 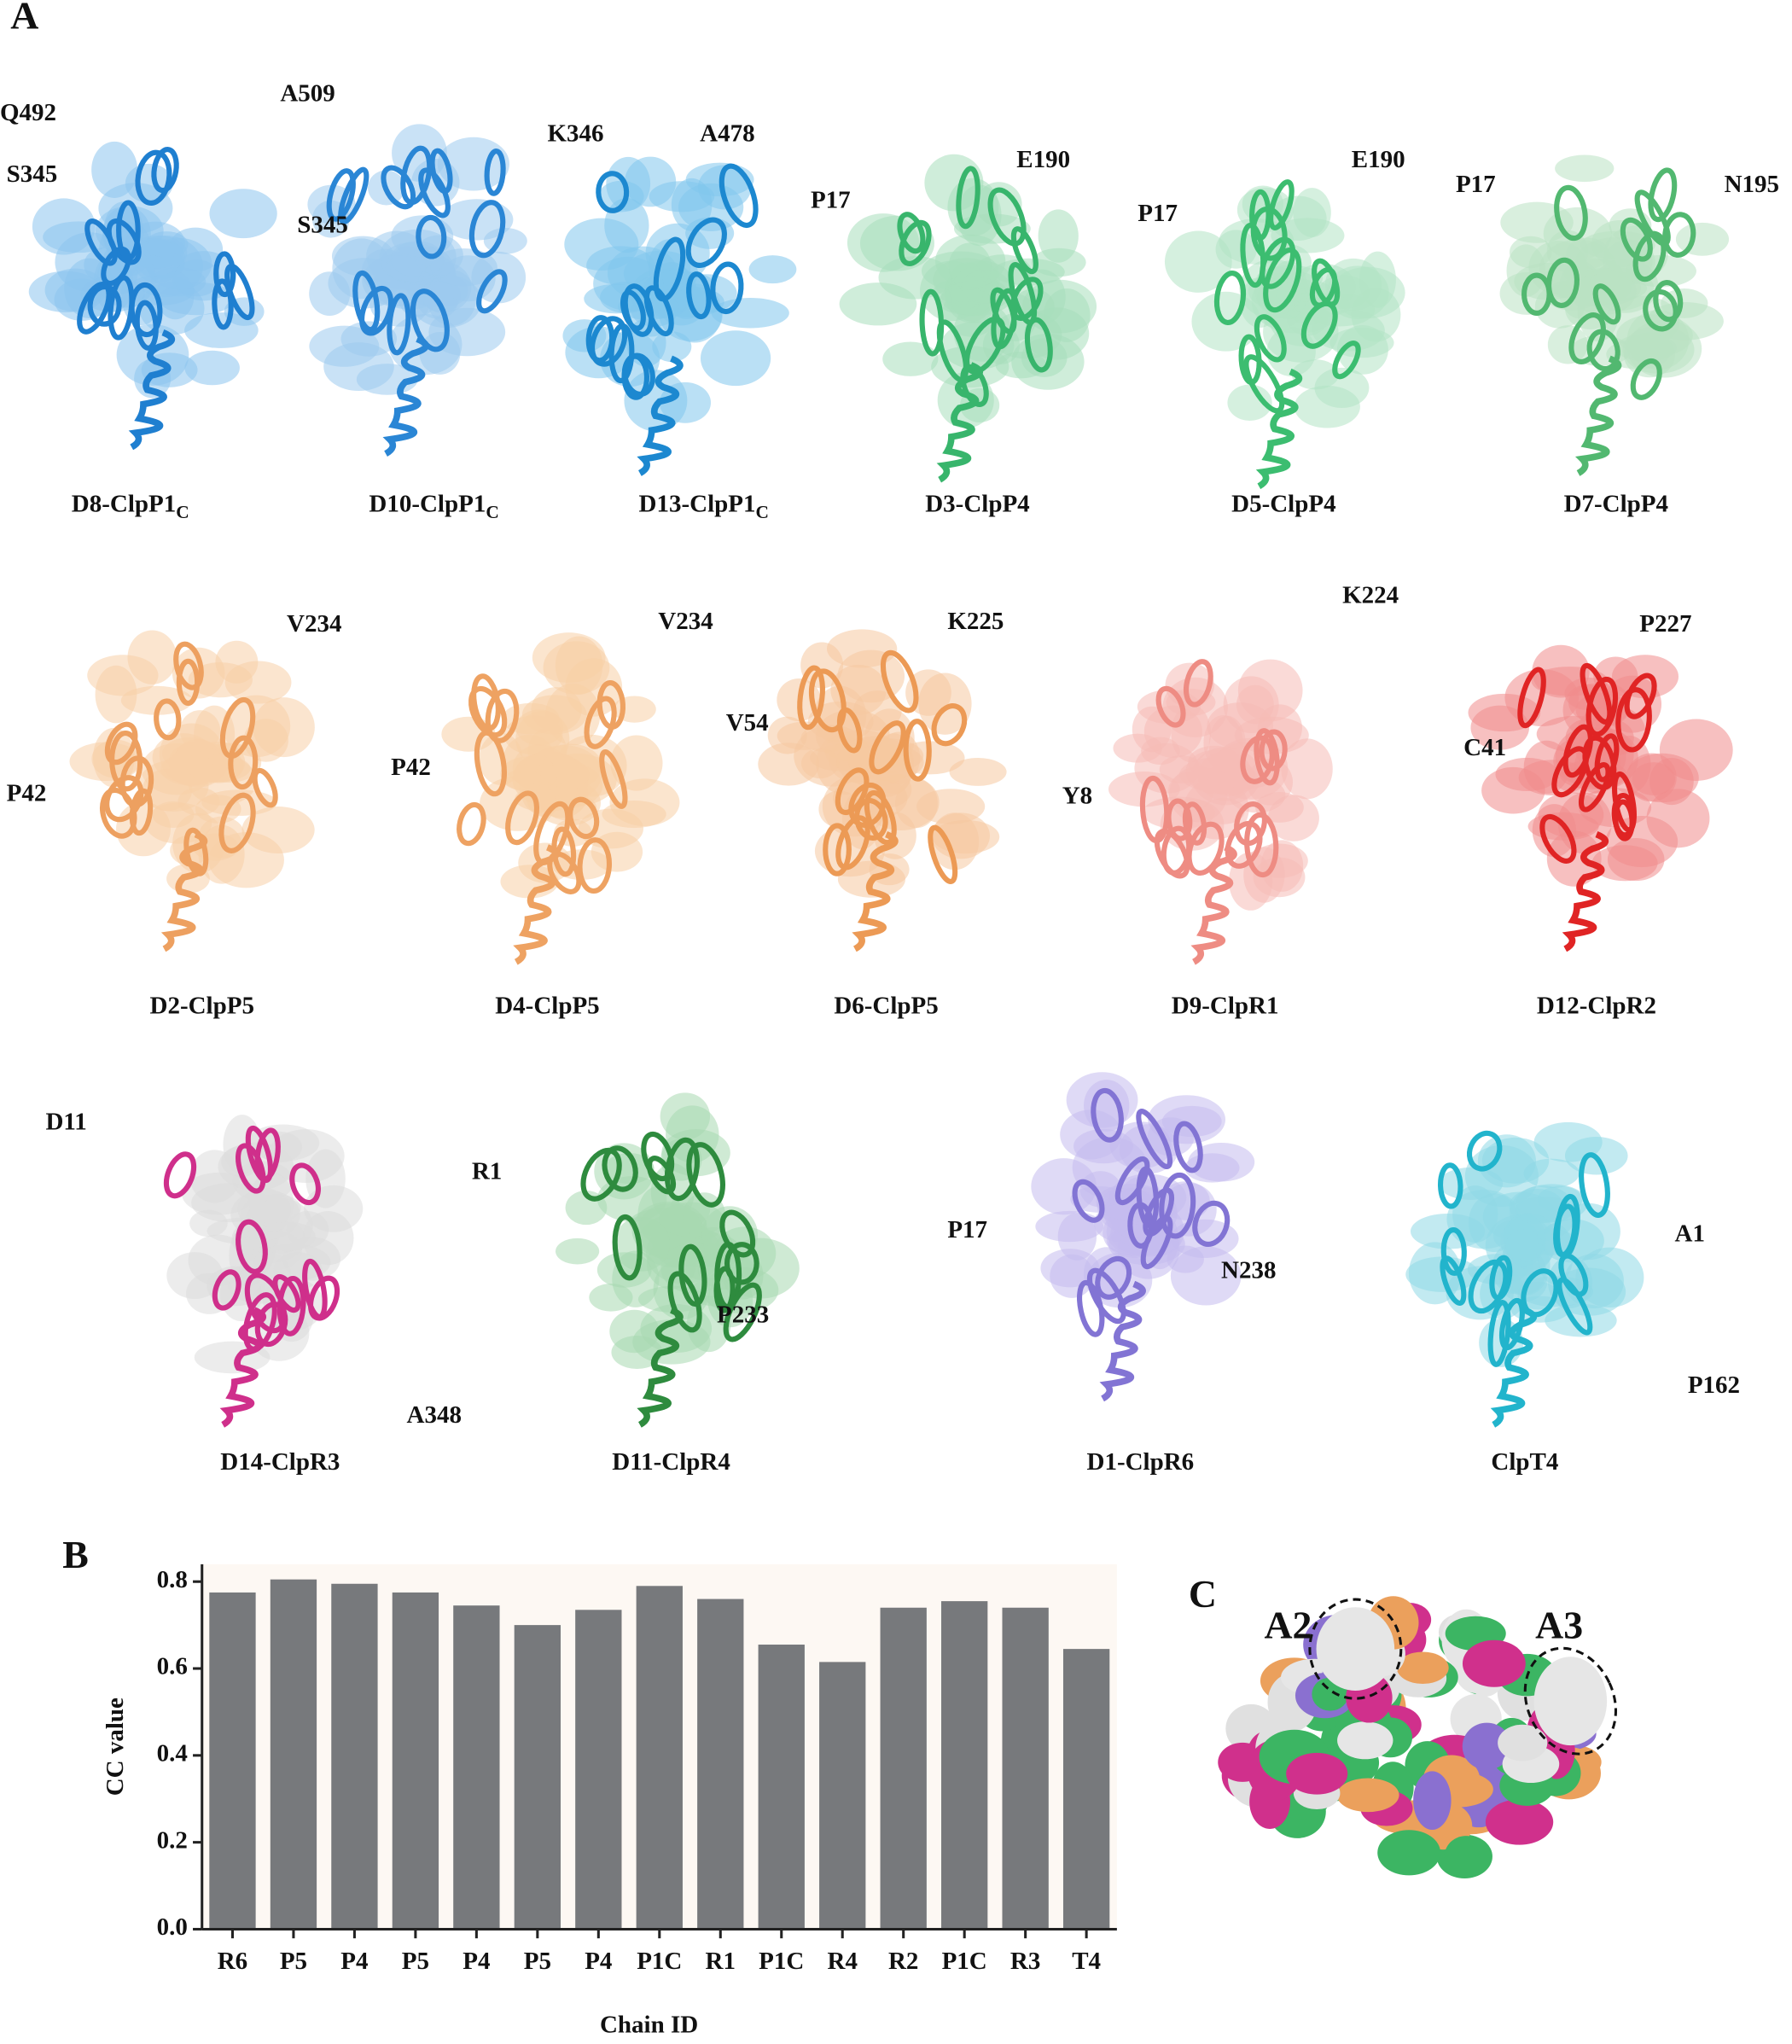 I want to click on x-tick-label: P5, so click(x=415, y=1961).